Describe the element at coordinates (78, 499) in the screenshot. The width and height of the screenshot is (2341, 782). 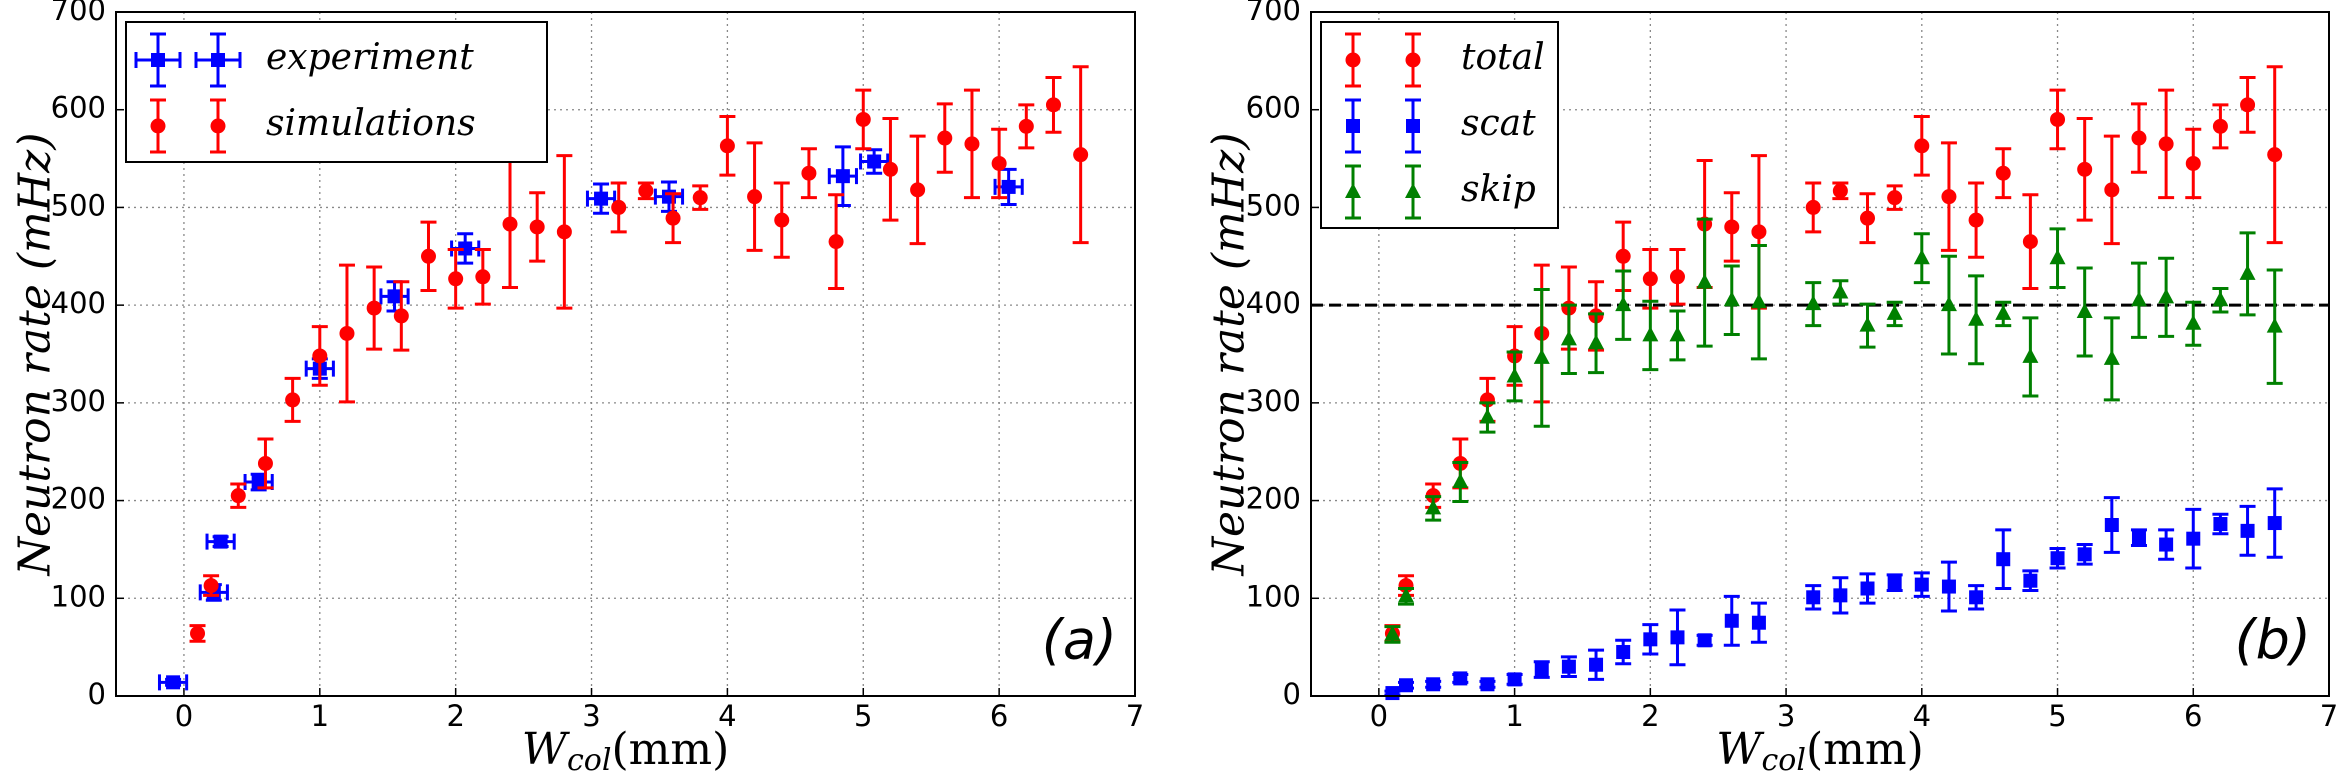
I see `y-tick-label: 200` at that location.